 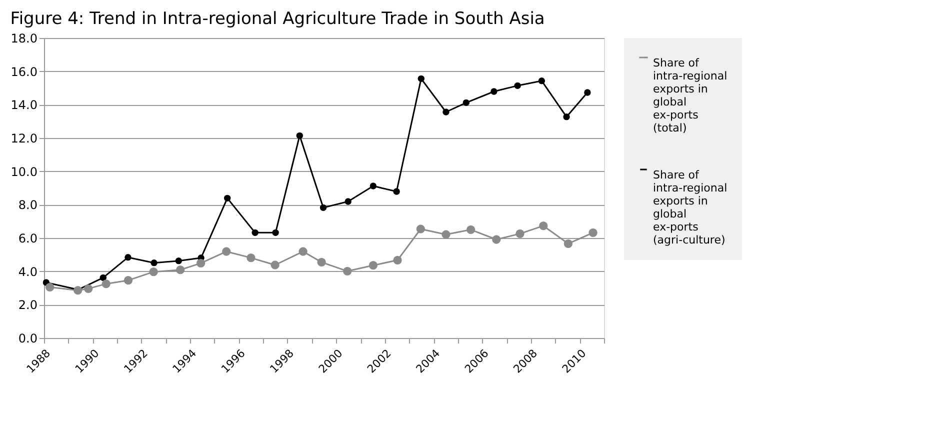 What do you see at coordinates (24, 105) in the screenshot?
I see `y-tick-label: 14.0` at bounding box center [24, 105].